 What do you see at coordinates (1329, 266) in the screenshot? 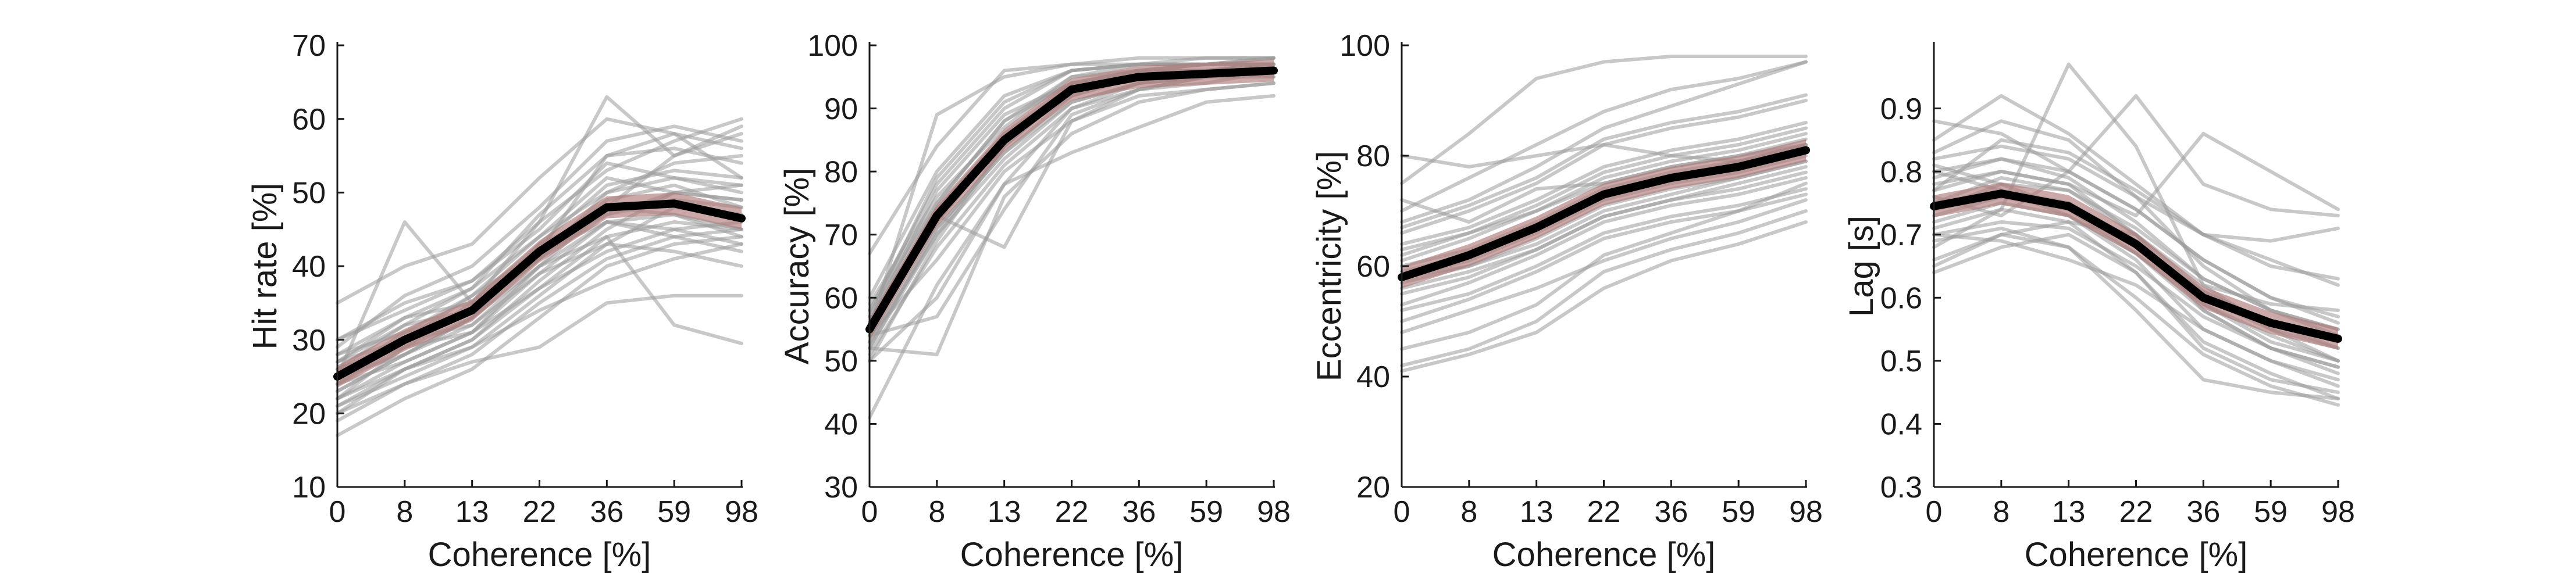
I see `y-axis-label: Eccentricity [%]` at bounding box center [1329, 266].